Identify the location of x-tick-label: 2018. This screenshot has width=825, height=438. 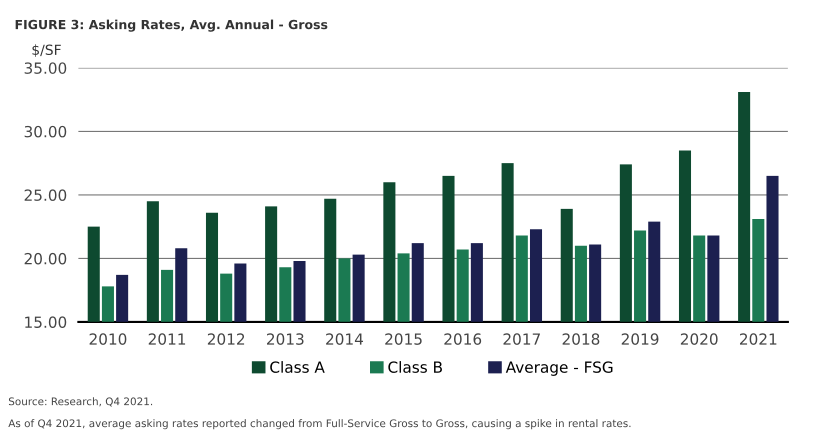
(581, 339).